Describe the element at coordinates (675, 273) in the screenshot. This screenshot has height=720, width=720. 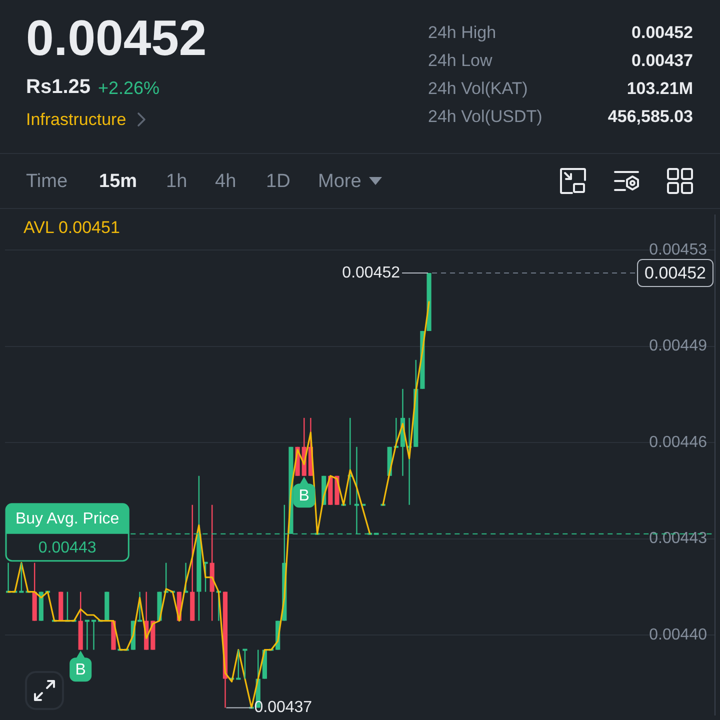
I see `ref-line-label: 0.00452` at that location.